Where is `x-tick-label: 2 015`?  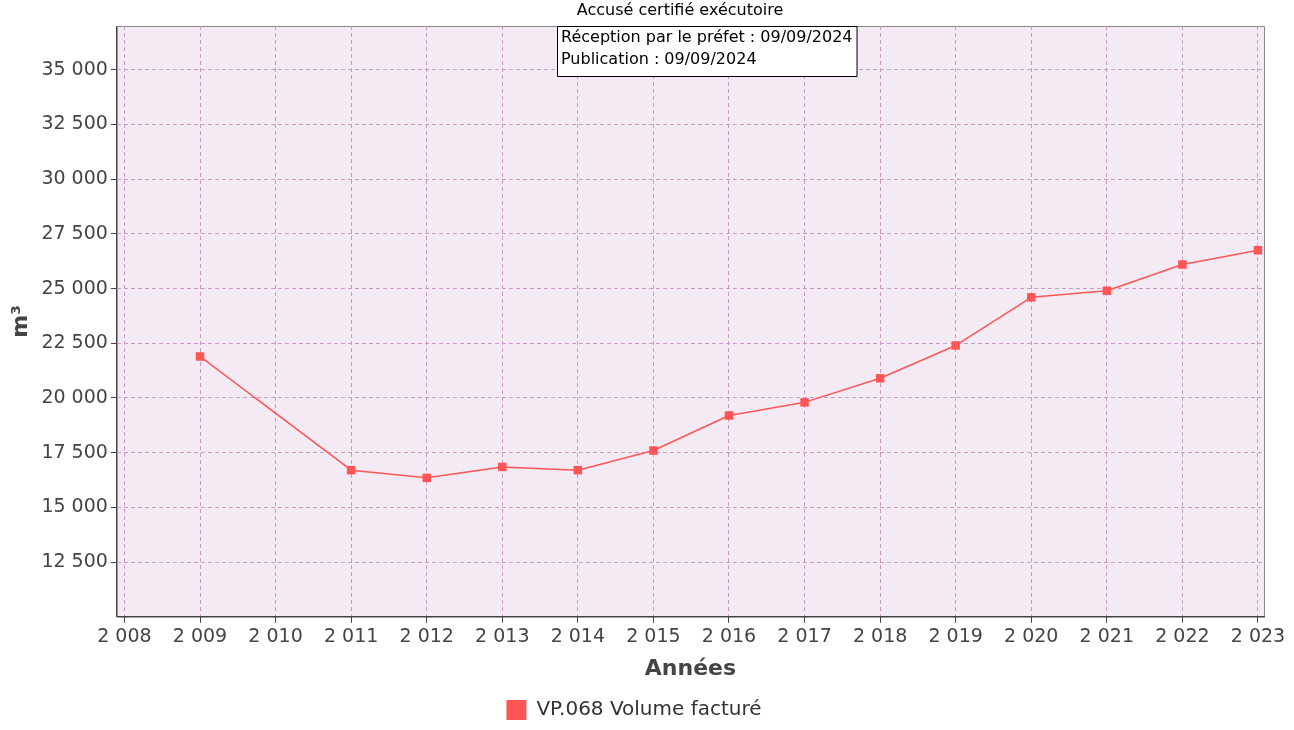
x-tick-label: 2 015 is located at coordinates (653, 635).